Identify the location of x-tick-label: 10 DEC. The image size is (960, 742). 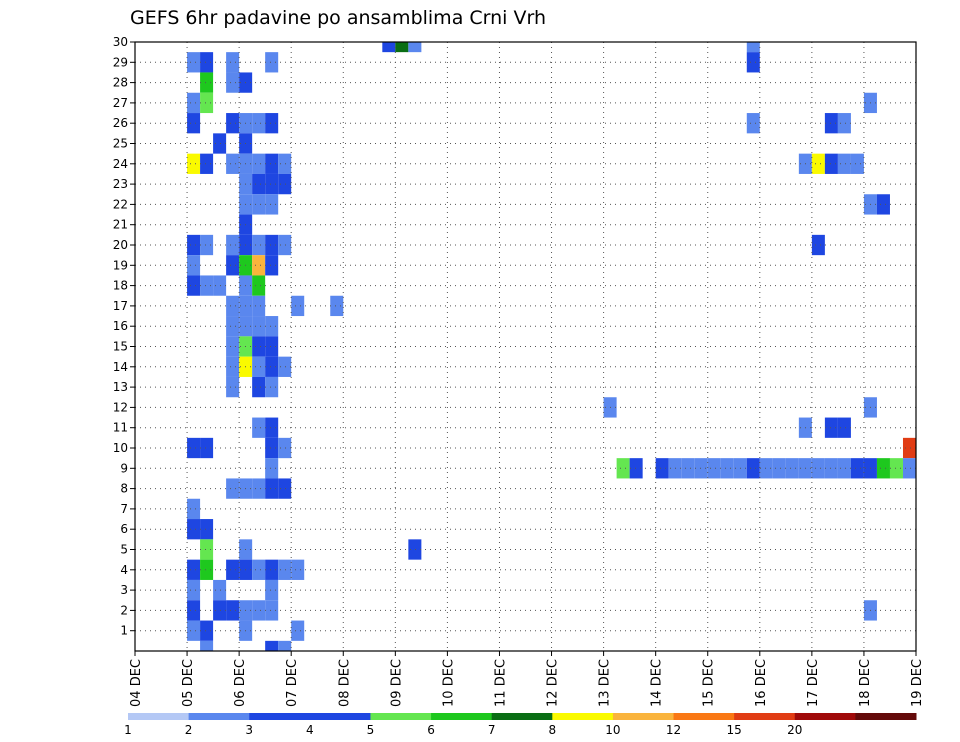
(448, 683).